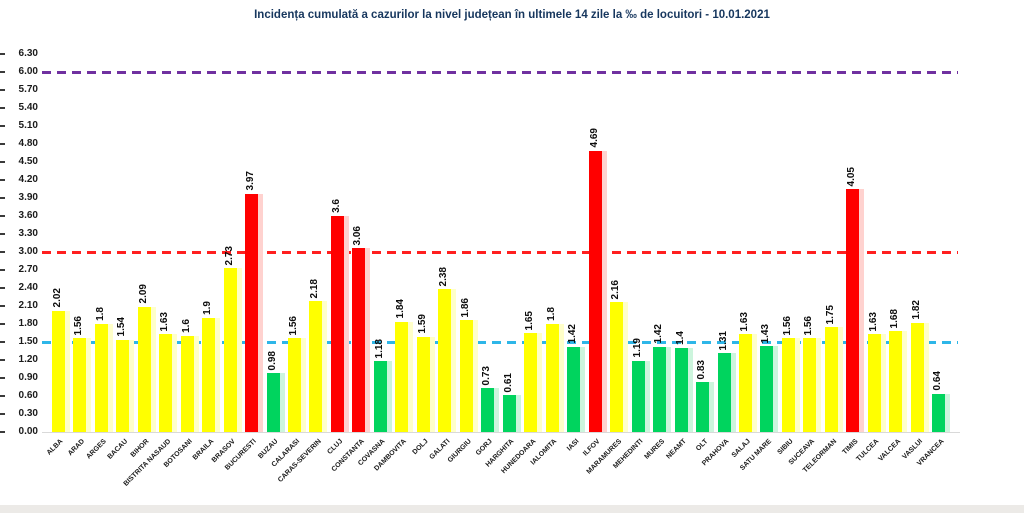 The width and height of the screenshot is (1024, 513). Describe the element at coordinates (500, 72) in the screenshot. I see `threshold-purple-line` at that location.